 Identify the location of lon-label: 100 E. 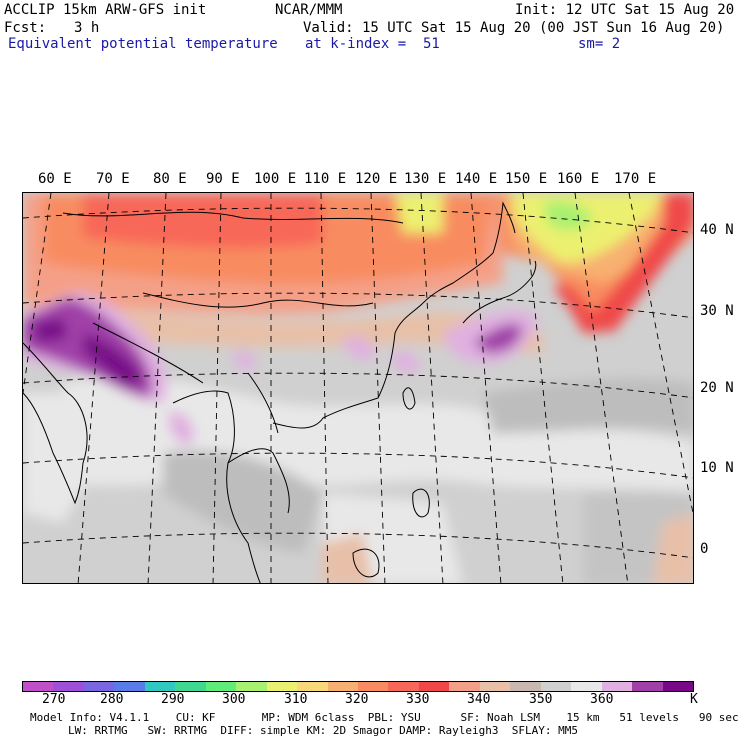
(275, 179).